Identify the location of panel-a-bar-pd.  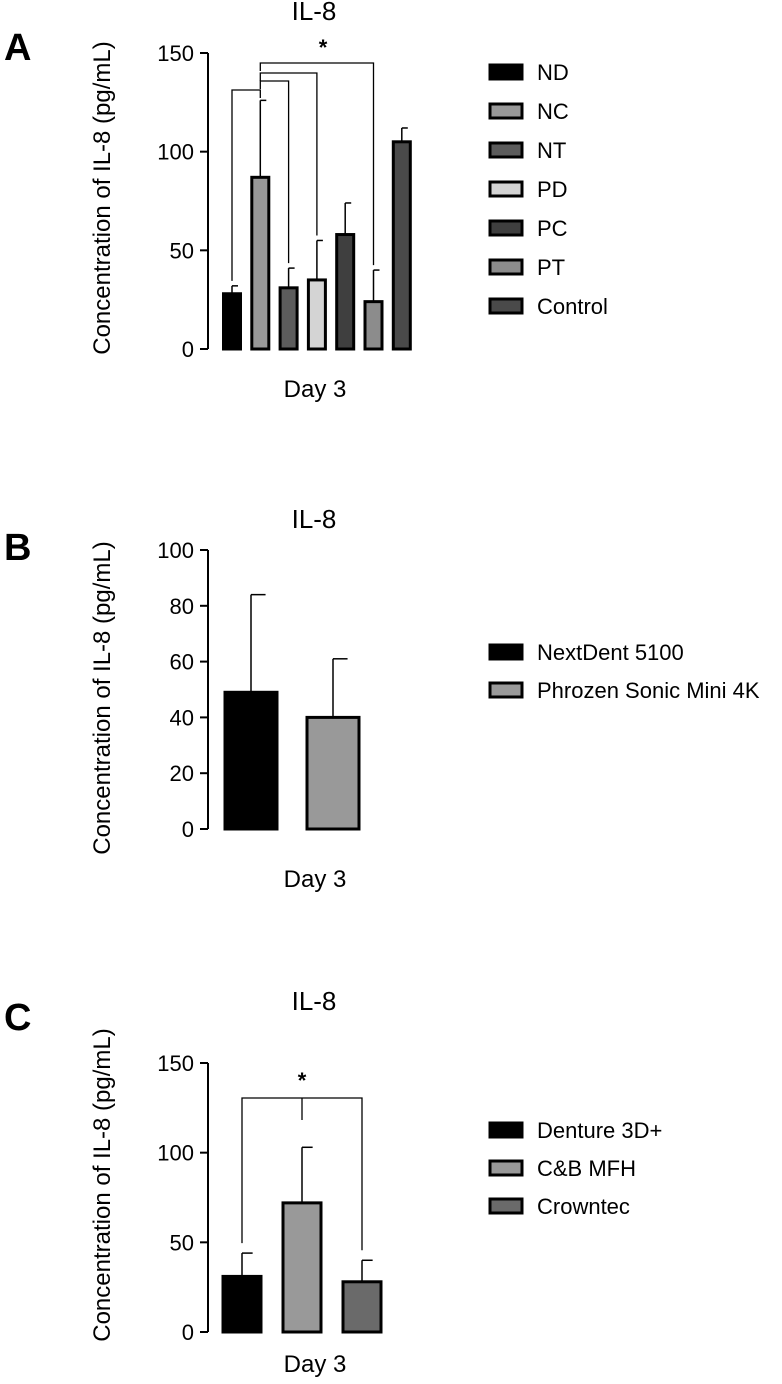
(316, 314).